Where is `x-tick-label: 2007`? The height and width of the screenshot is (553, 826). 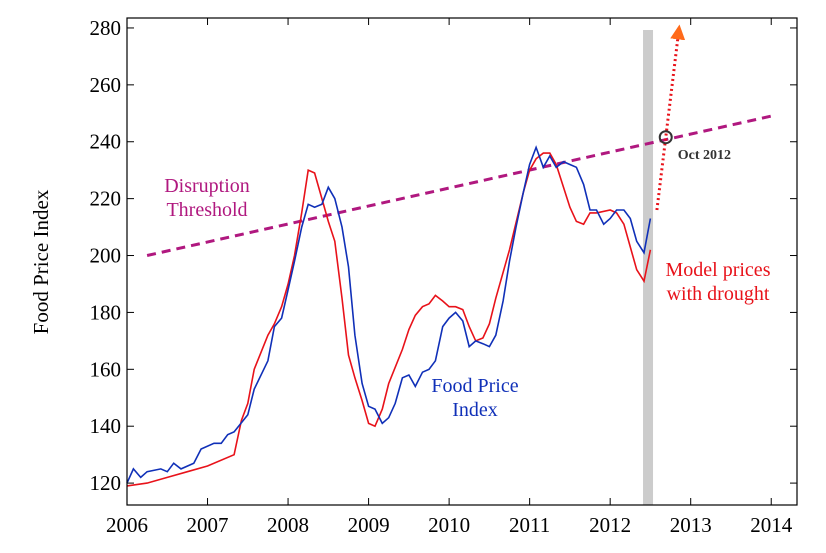
x-tick-label: 2007 is located at coordinates (208, 525).